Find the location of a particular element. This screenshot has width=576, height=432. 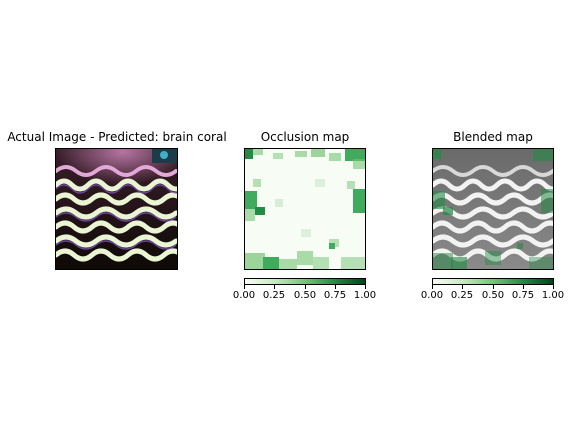

panel-title-occlusion-map: Occlusion map is located at coordinates (305, 137).